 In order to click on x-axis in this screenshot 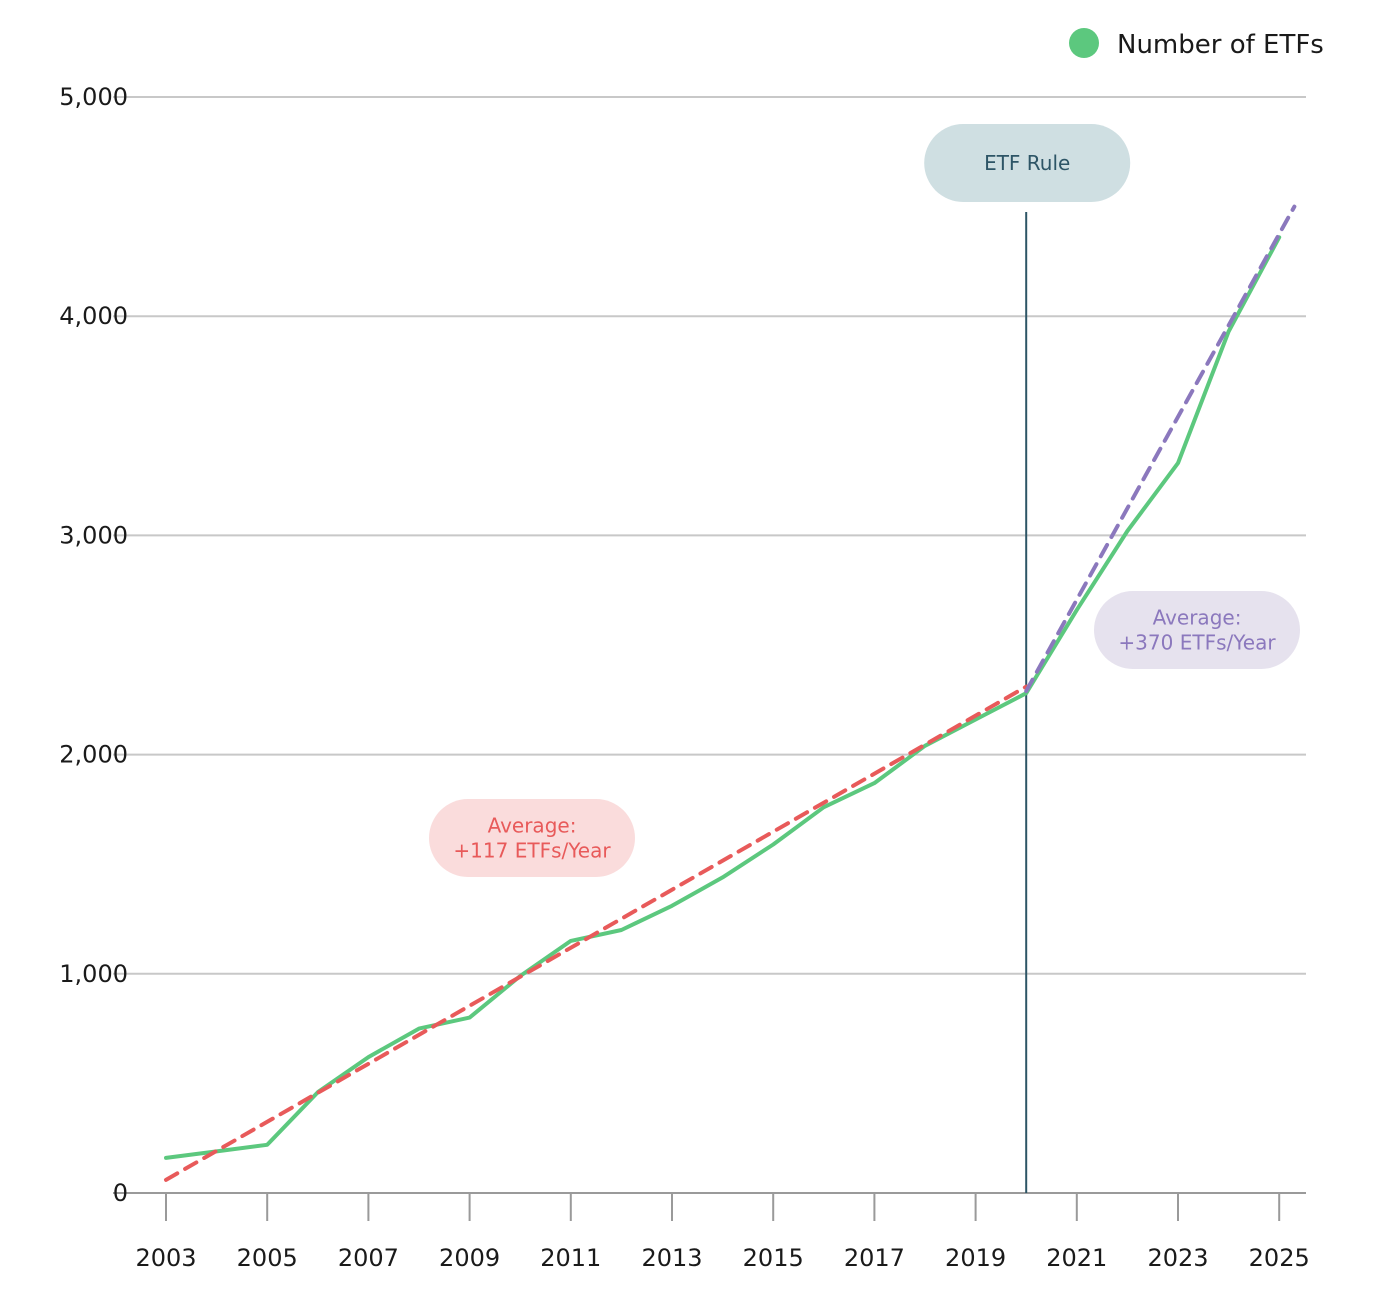, I will do `click(709, 1206)`.